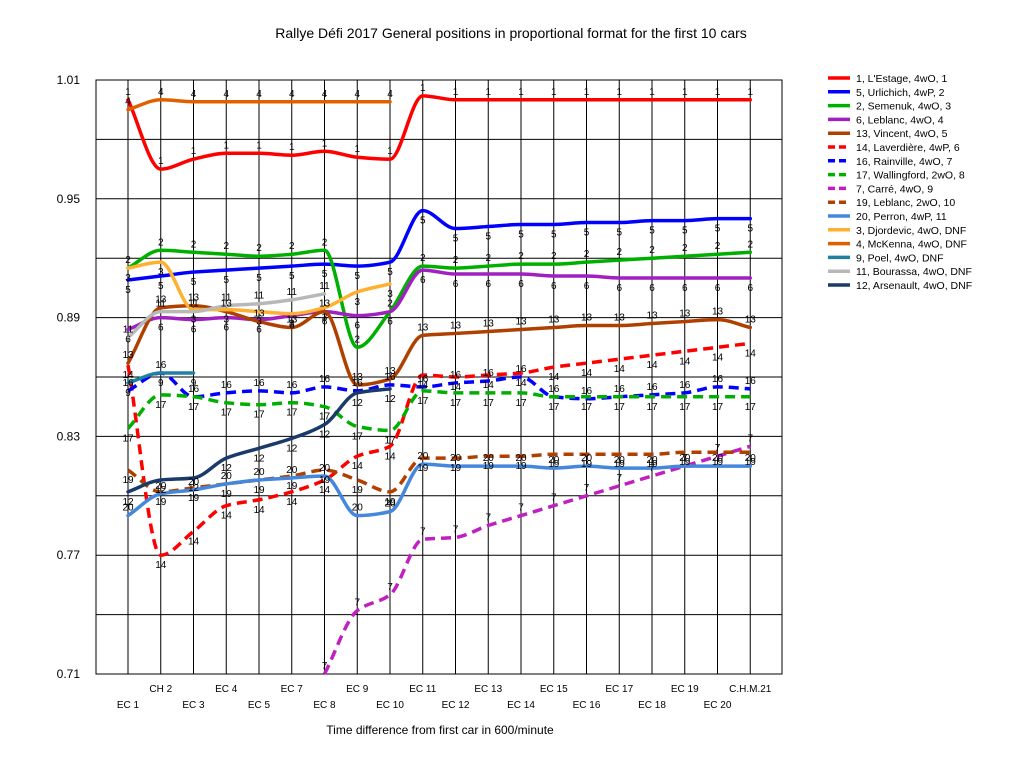 The height and width of the screenshot is (768, 1024). Describe the element at coordinates (160, 689) in the screenshot. I see `x-tick-label: CH 2` at that location.